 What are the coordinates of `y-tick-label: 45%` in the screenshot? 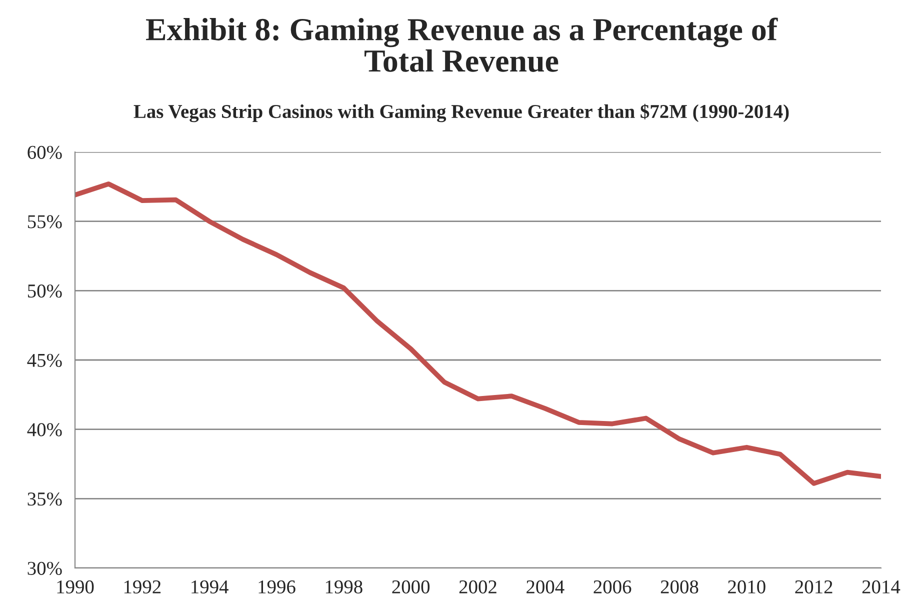 It's located at (44, 360).